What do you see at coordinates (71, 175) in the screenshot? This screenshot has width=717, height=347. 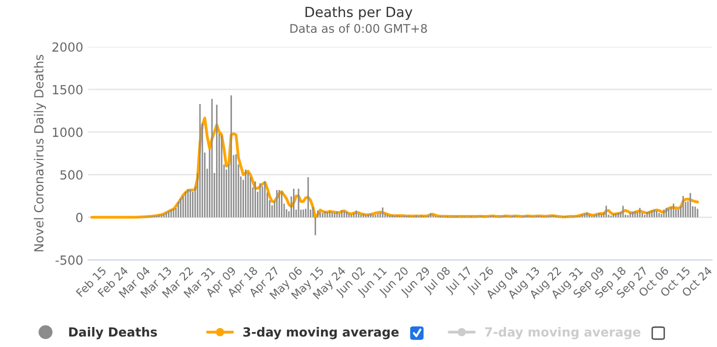 I see `y-tick-label: 500` at bounding box center [71, 175].